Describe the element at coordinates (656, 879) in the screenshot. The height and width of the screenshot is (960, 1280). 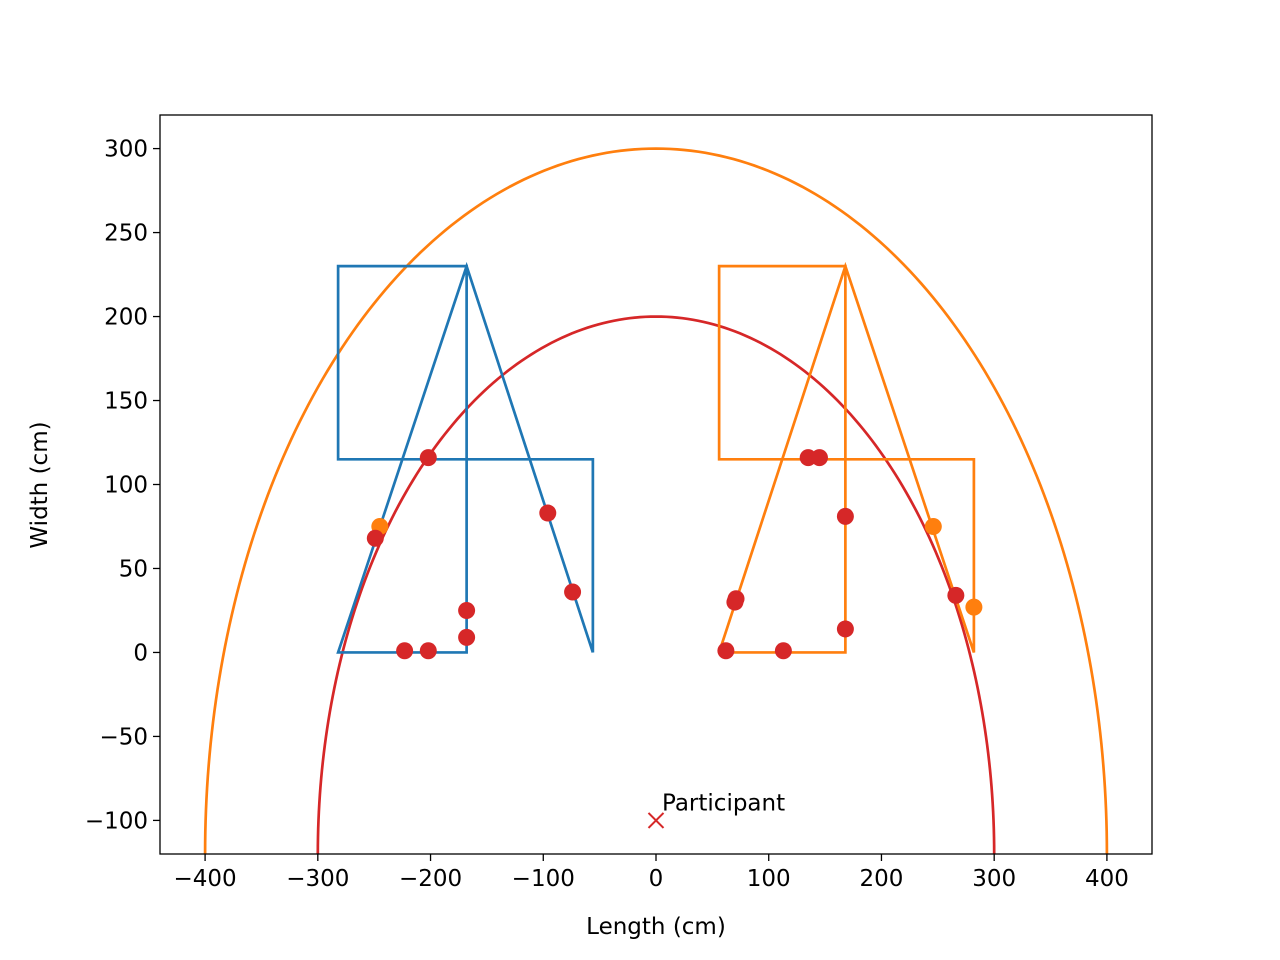
I see `x-tick-label: 0` at that location.